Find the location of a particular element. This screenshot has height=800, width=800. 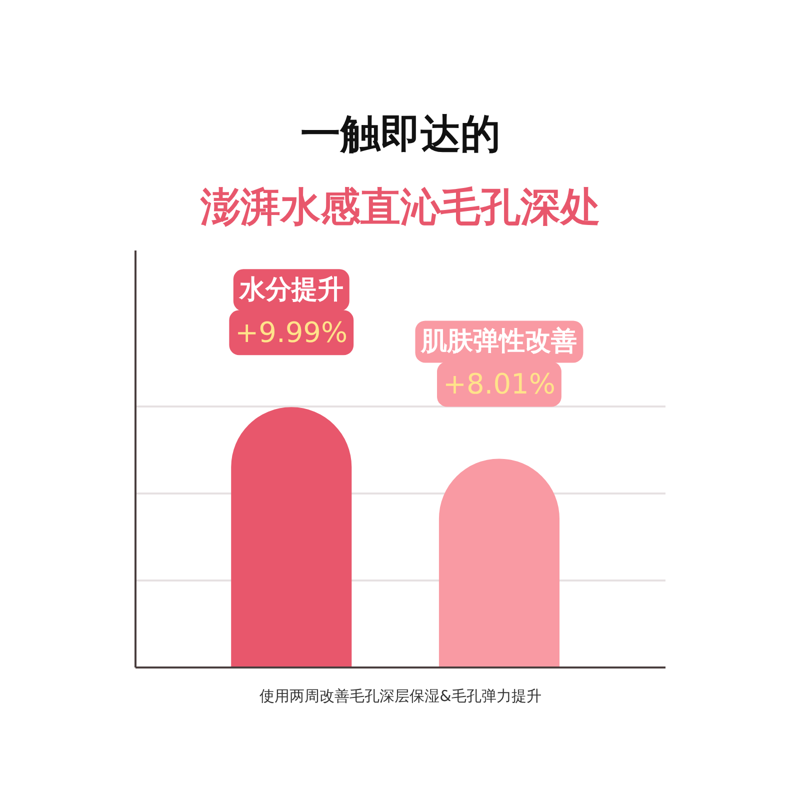

x-tick-label: 水分提升 is located at coordinates (291, 290).